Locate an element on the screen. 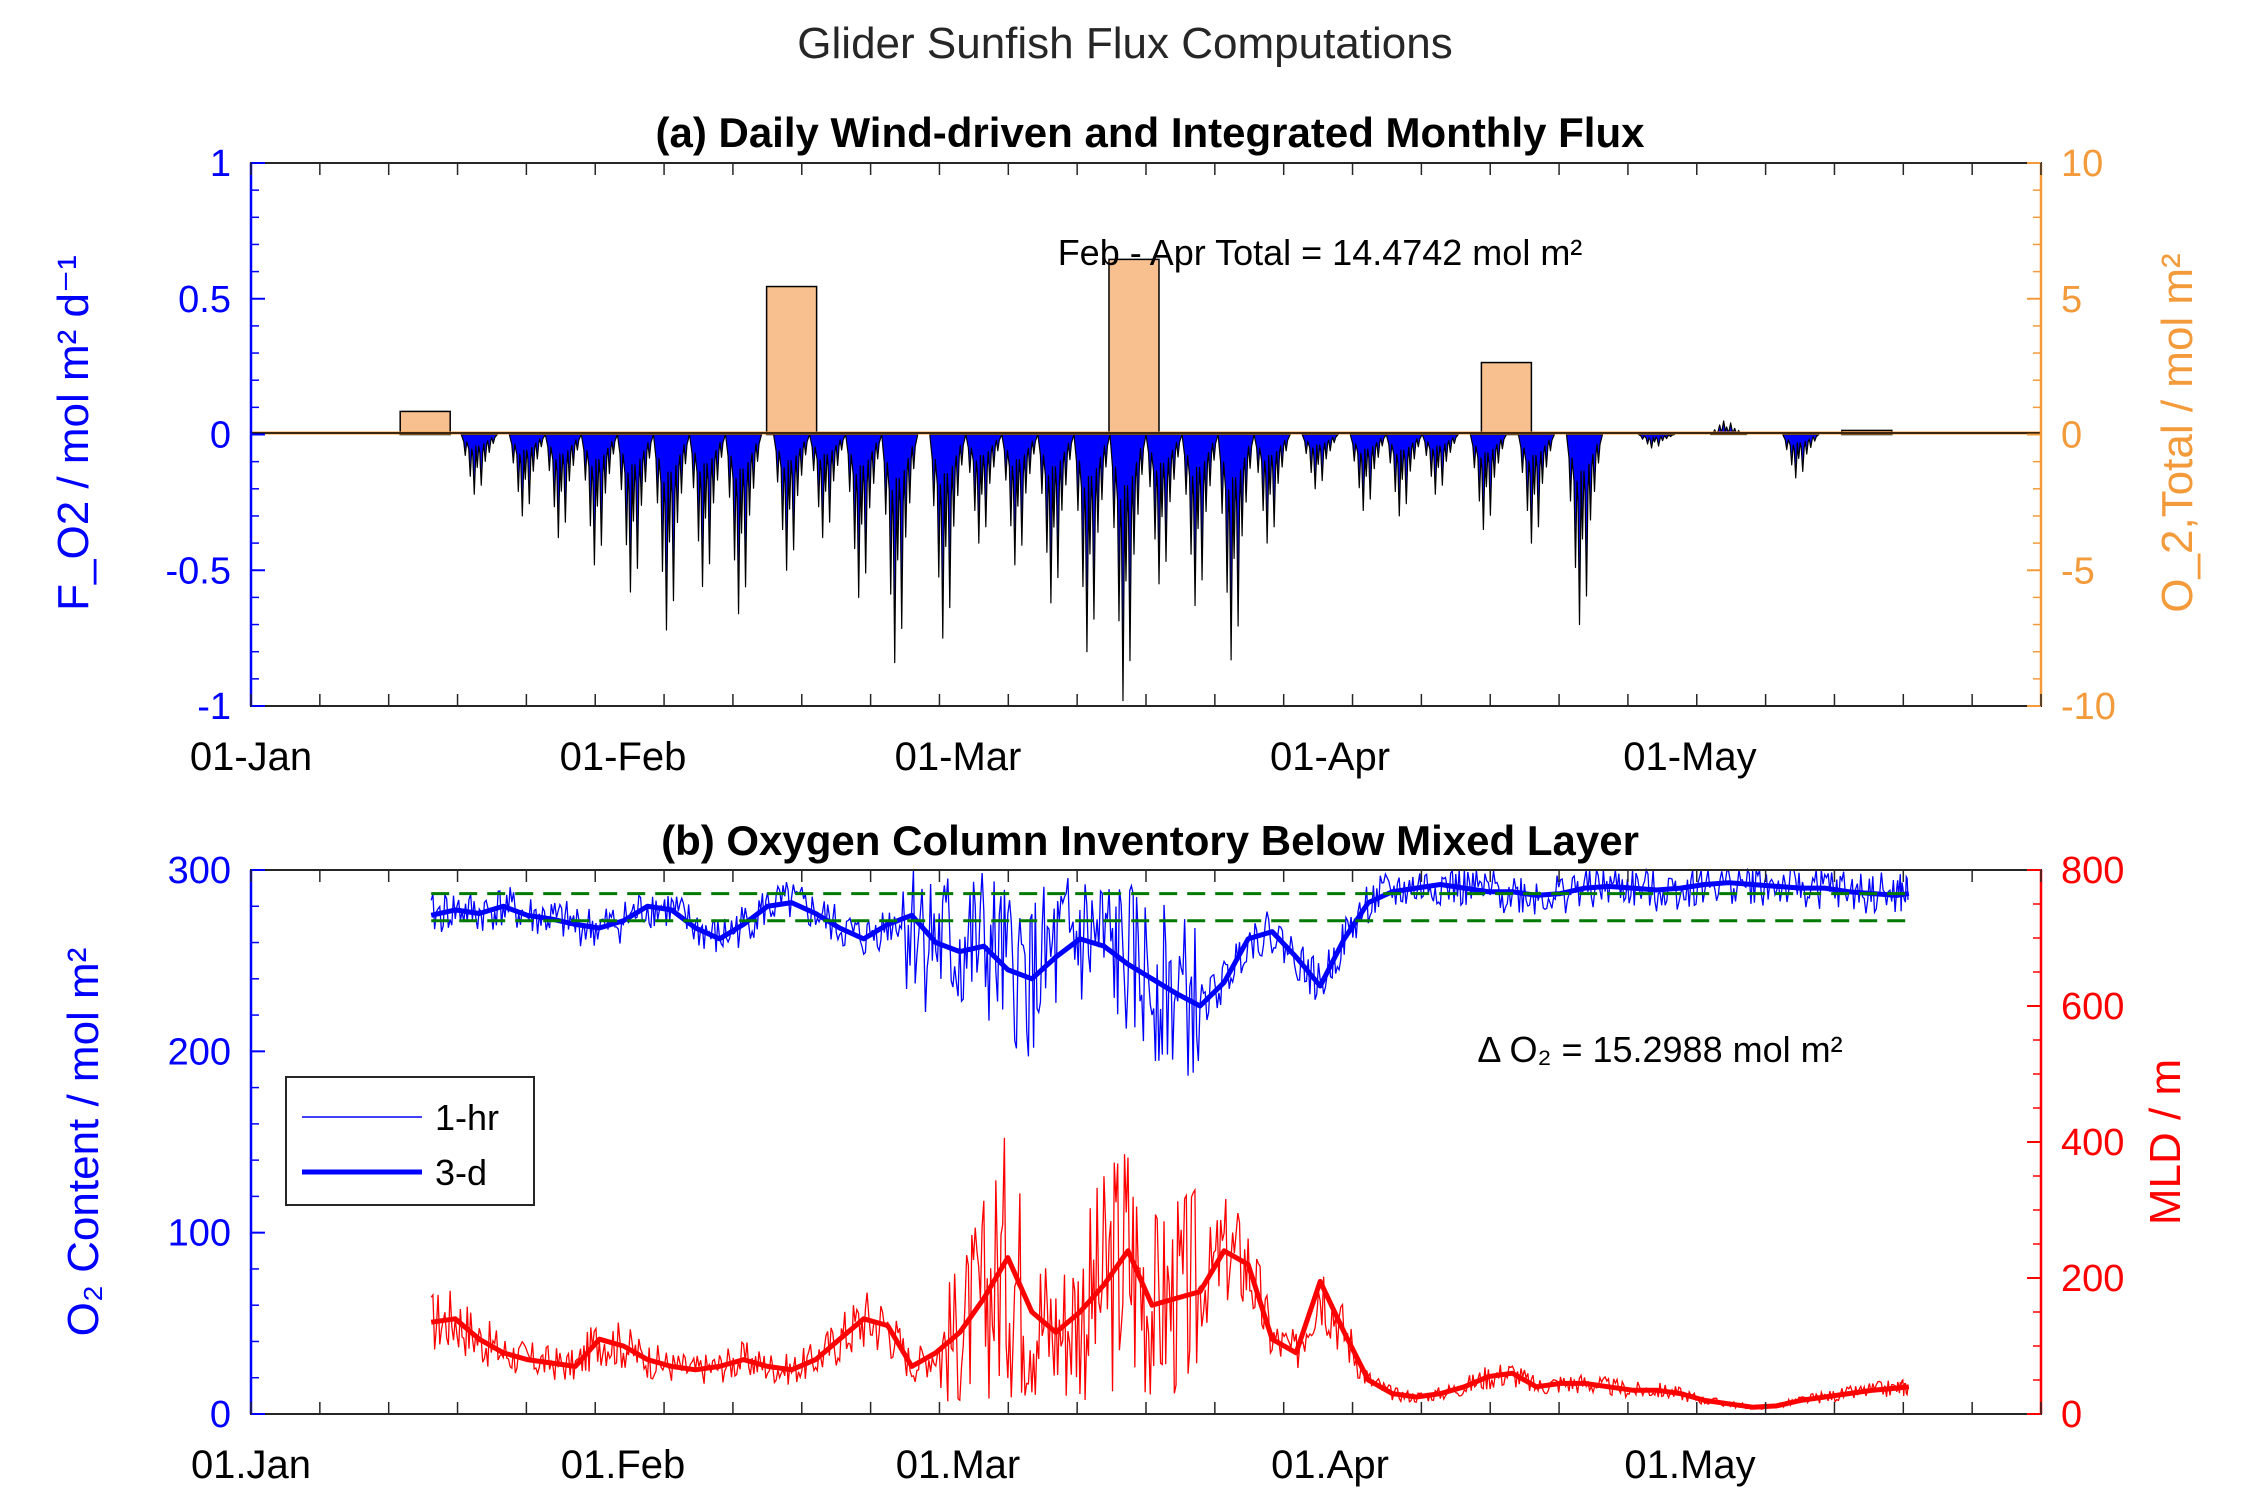  xtick-label-b-may: 01.May is located at coordinates (1689, 1465).